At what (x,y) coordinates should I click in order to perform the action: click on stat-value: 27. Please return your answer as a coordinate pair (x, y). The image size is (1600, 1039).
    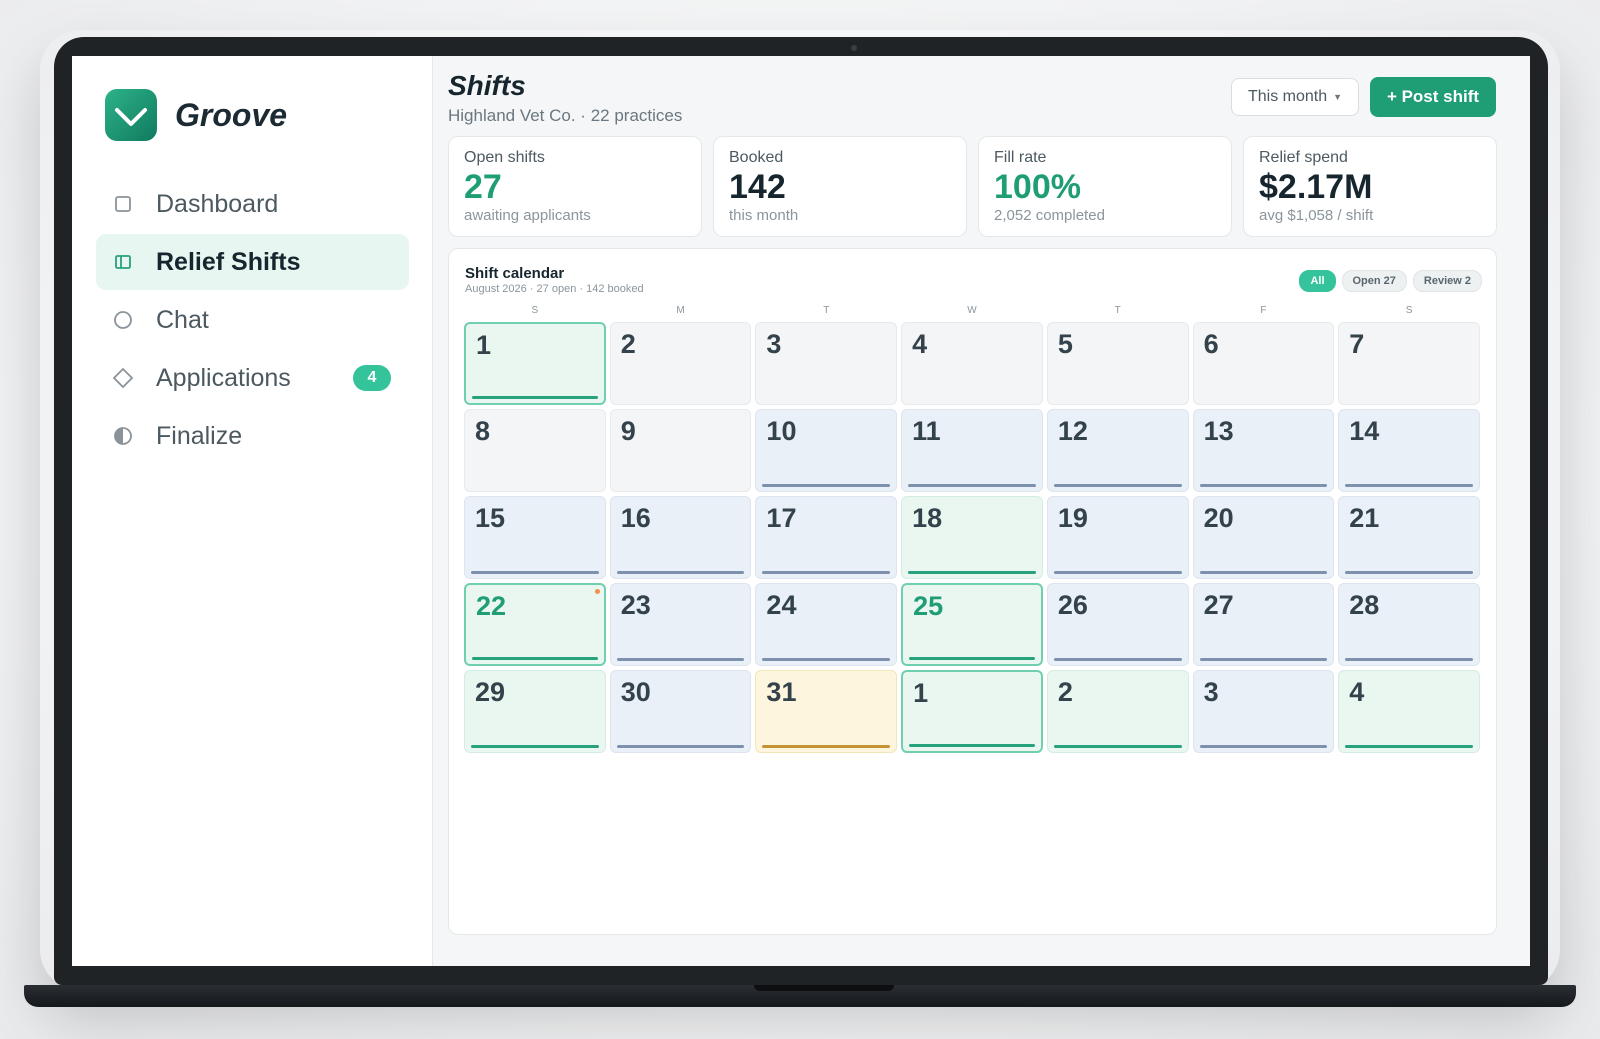
    Looking at the image, I should click on (483, 187).